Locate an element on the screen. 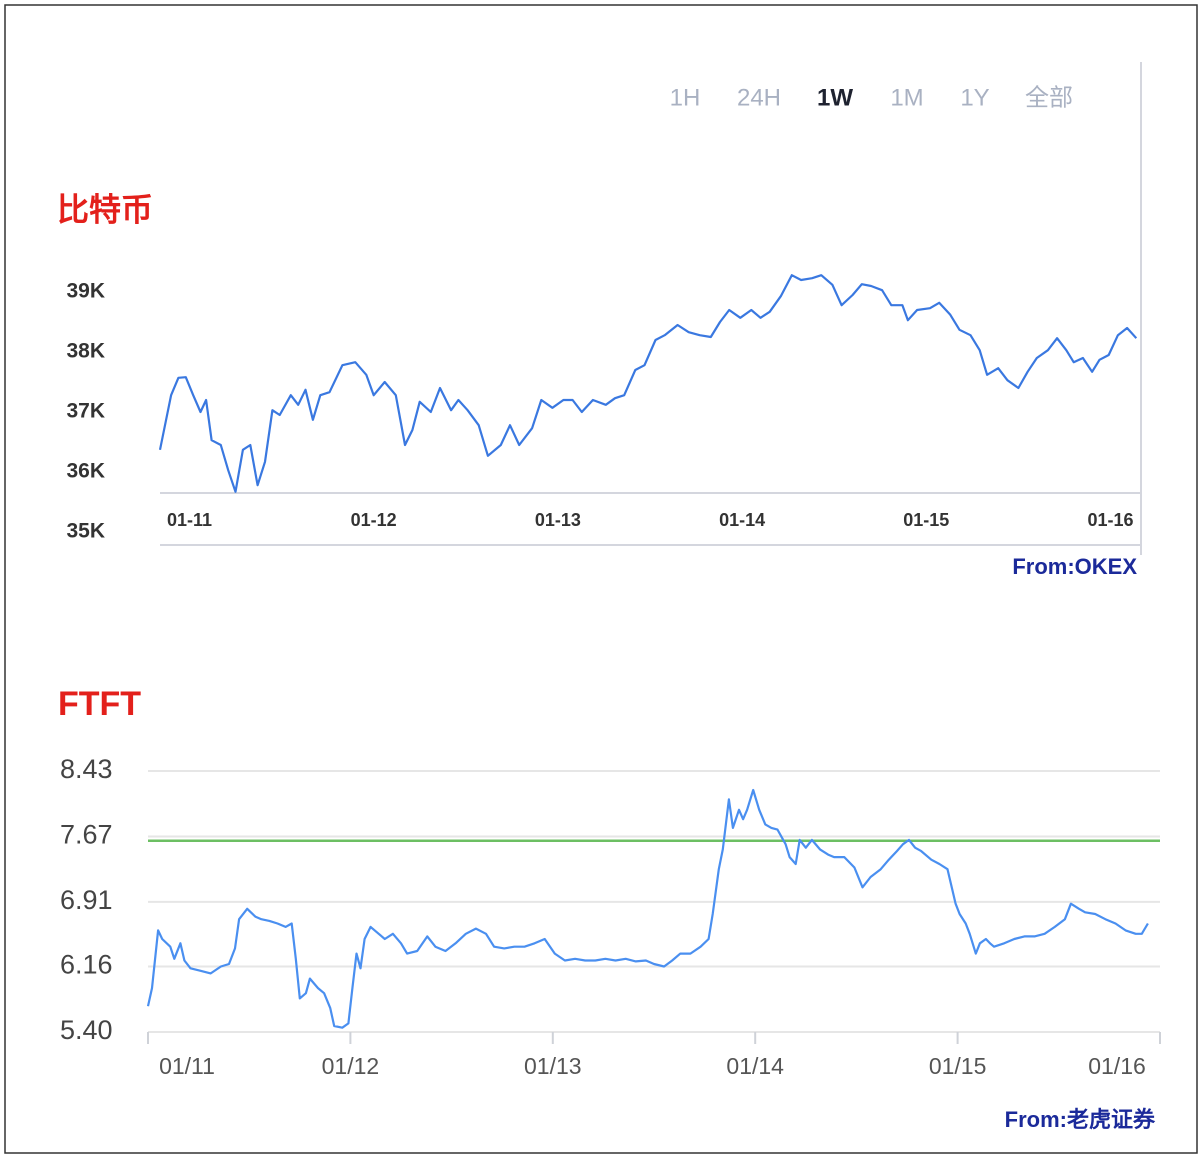 This screenshot has width=1203, height=1163. x-tick-label: 01-11 is located at coordinates (189, 520).